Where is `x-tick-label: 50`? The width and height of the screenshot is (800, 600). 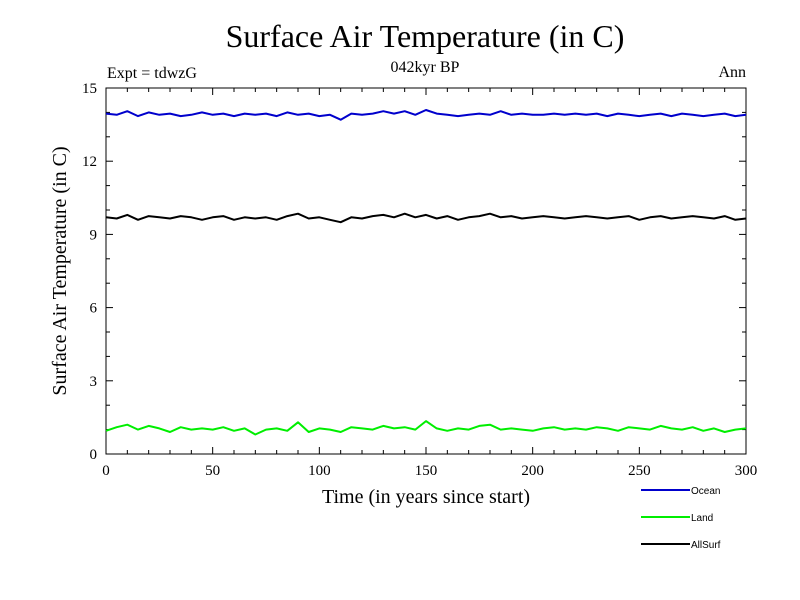
x-tick-label: 50 is located at coordinates (212, 471).